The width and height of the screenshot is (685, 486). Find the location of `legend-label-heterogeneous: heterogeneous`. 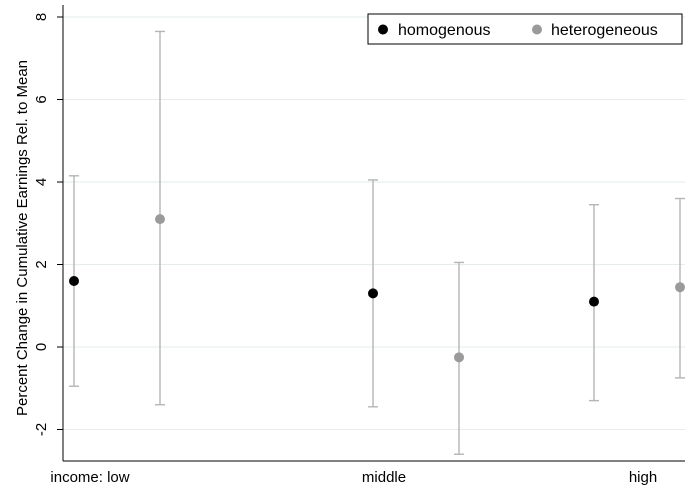

legend-label-heterogeneous: heterogeneous is located at coordinates (604, 30).